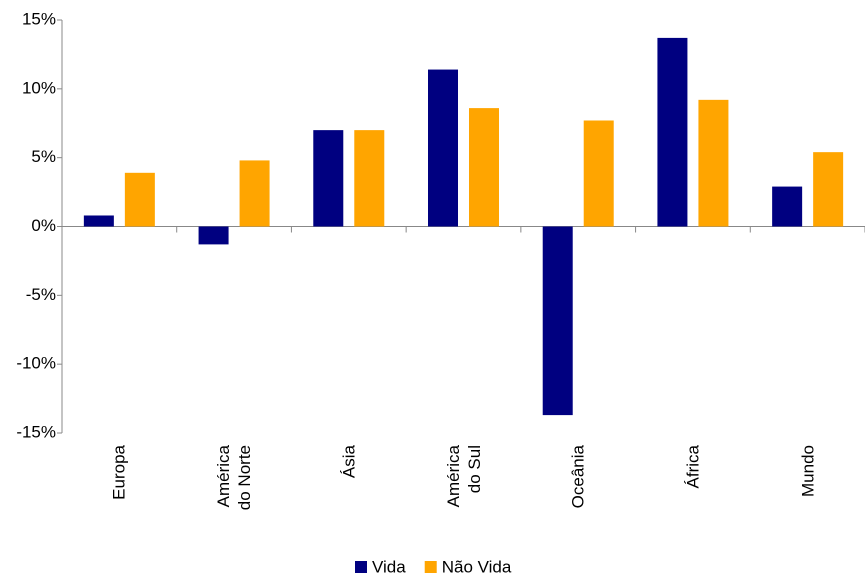 This screenshot has height=578, width=865. Describe the element at coordinates (477, 566) in the screenshot. I see `legend-label: Não Vida` at that location.